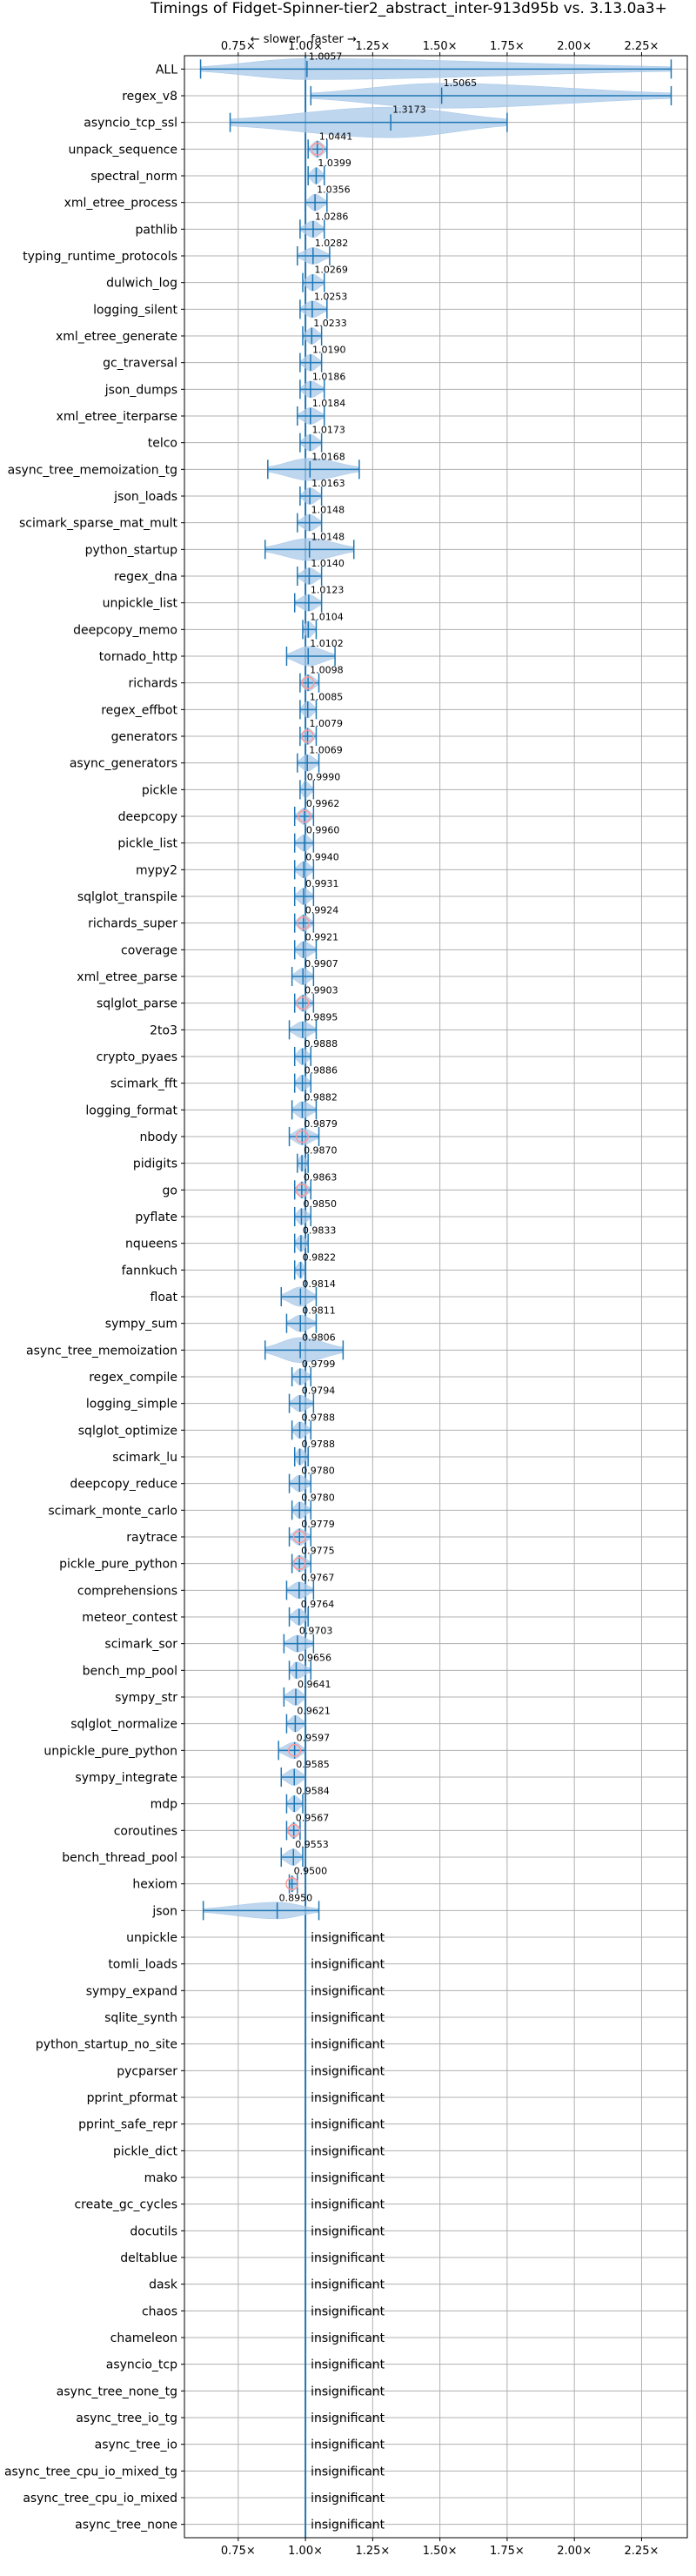 The width and height of the screenshot is (696, 2576). Describe the element at coordinates (314, 1711) in the screenshot. I see `value-label: 0.9621` at that location.